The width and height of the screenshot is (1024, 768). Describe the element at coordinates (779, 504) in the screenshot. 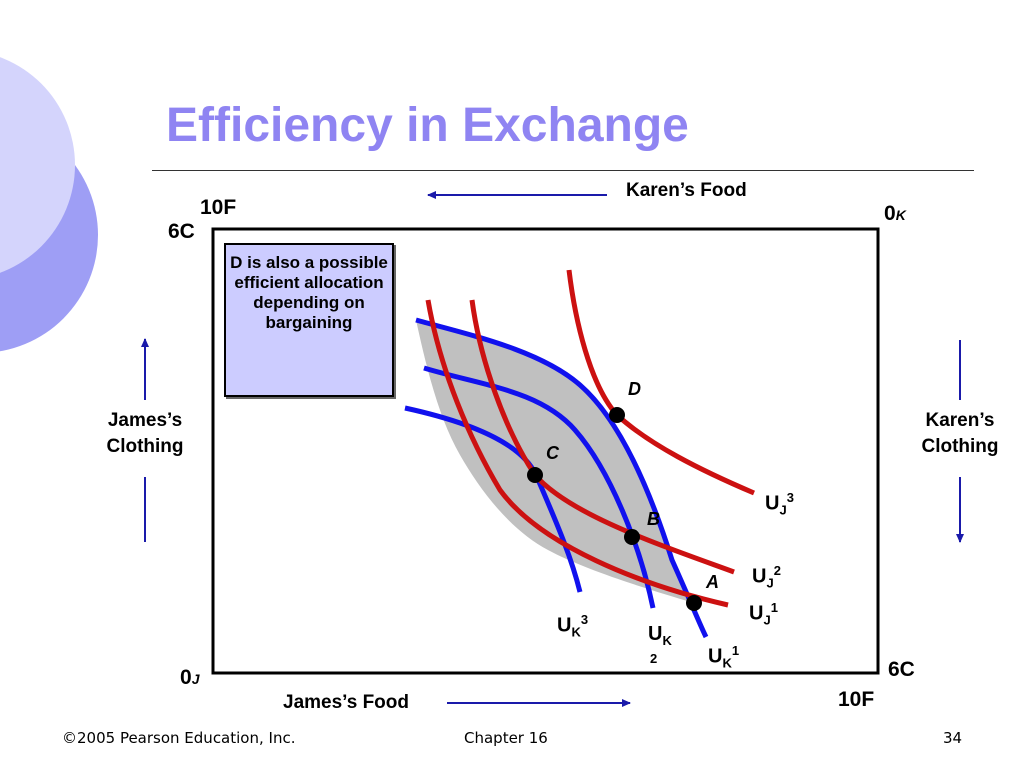

I see `uj3-label: UJ3` at that location.